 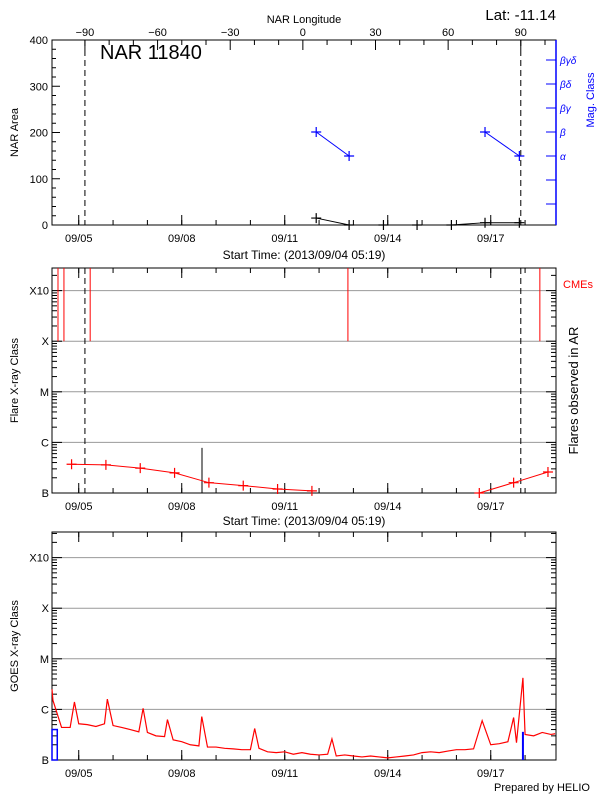 I want to click on area-series-line, so click(x=418, y=221).